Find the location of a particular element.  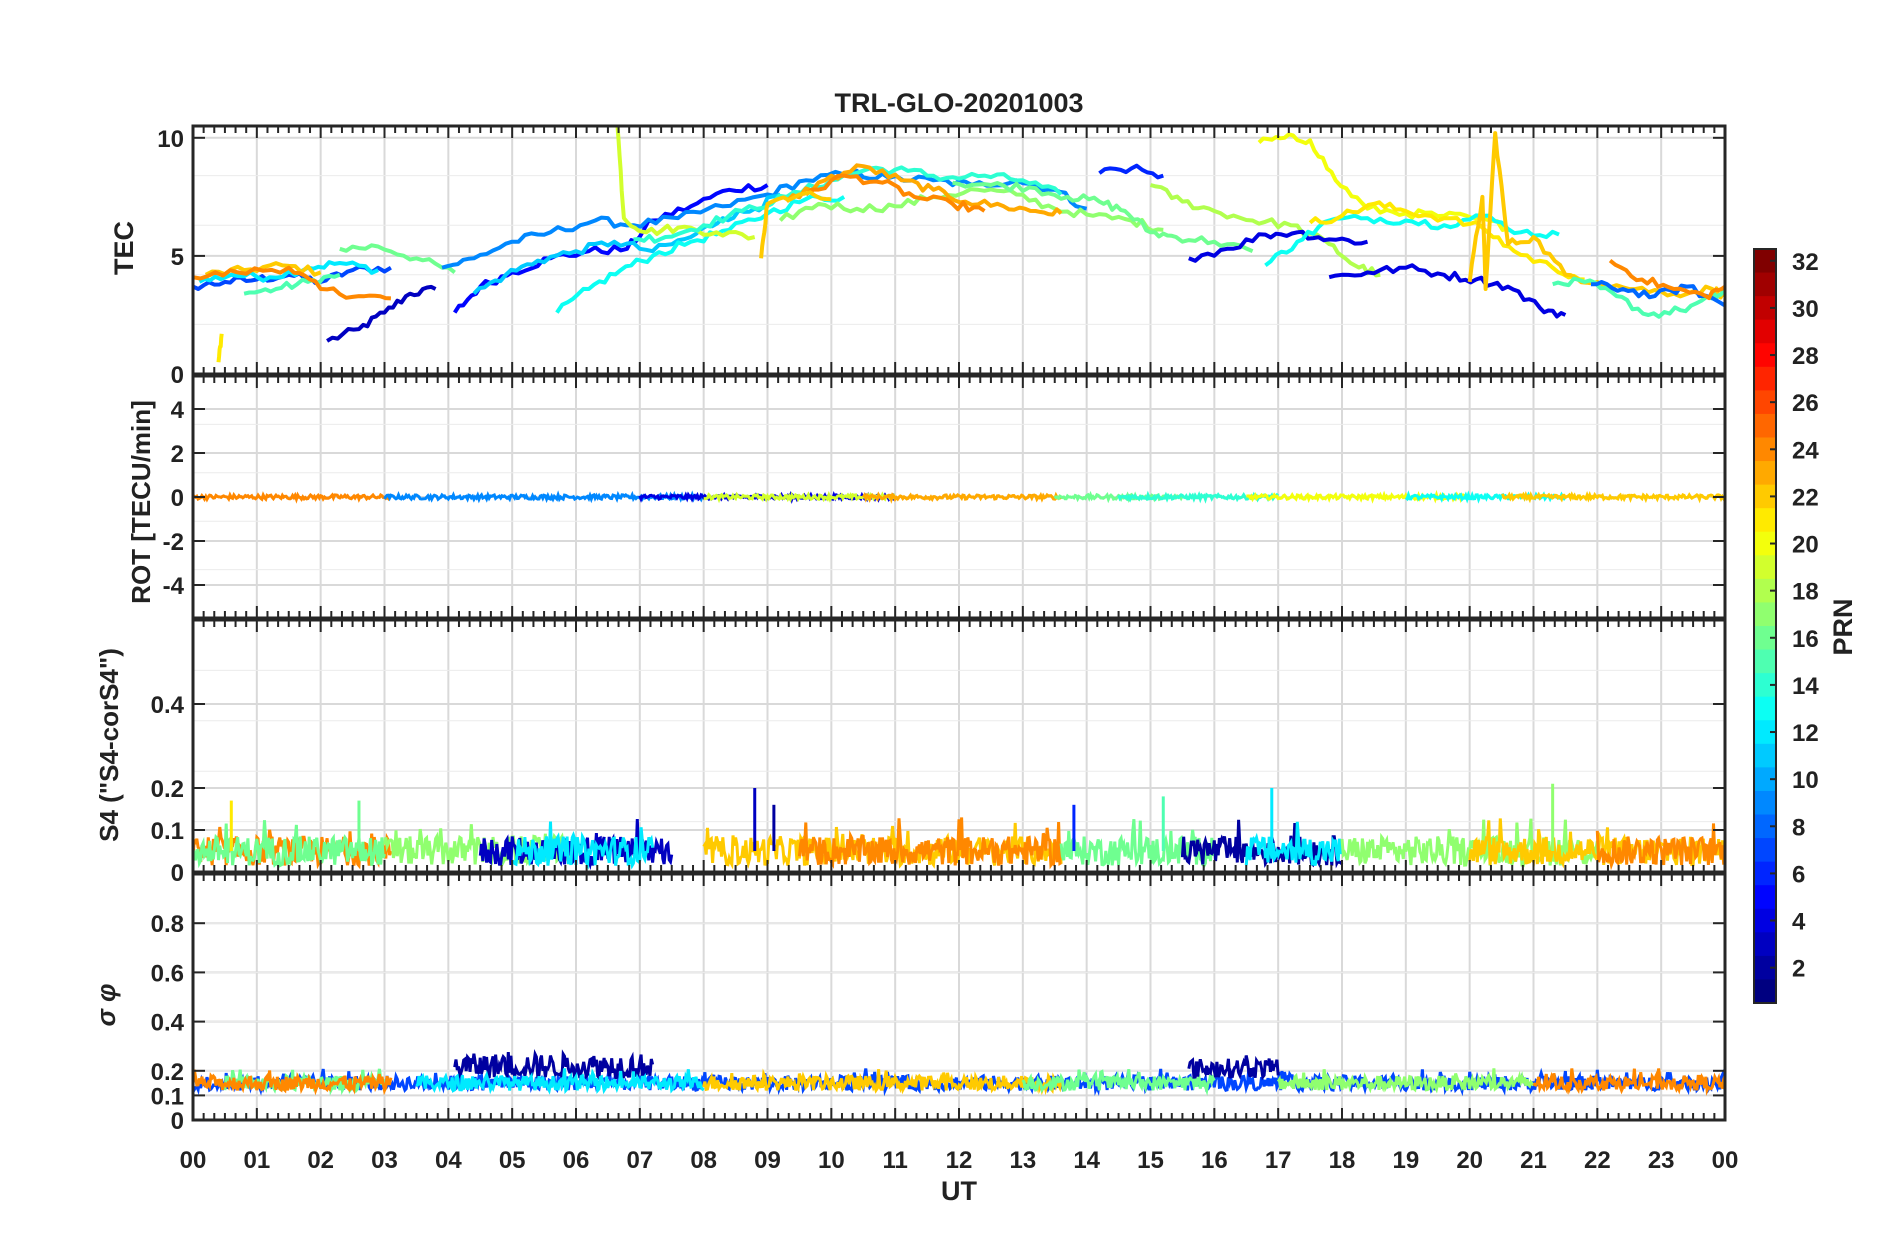

colorbar-tick-label: 10 is located at coordinates (1805, 780).